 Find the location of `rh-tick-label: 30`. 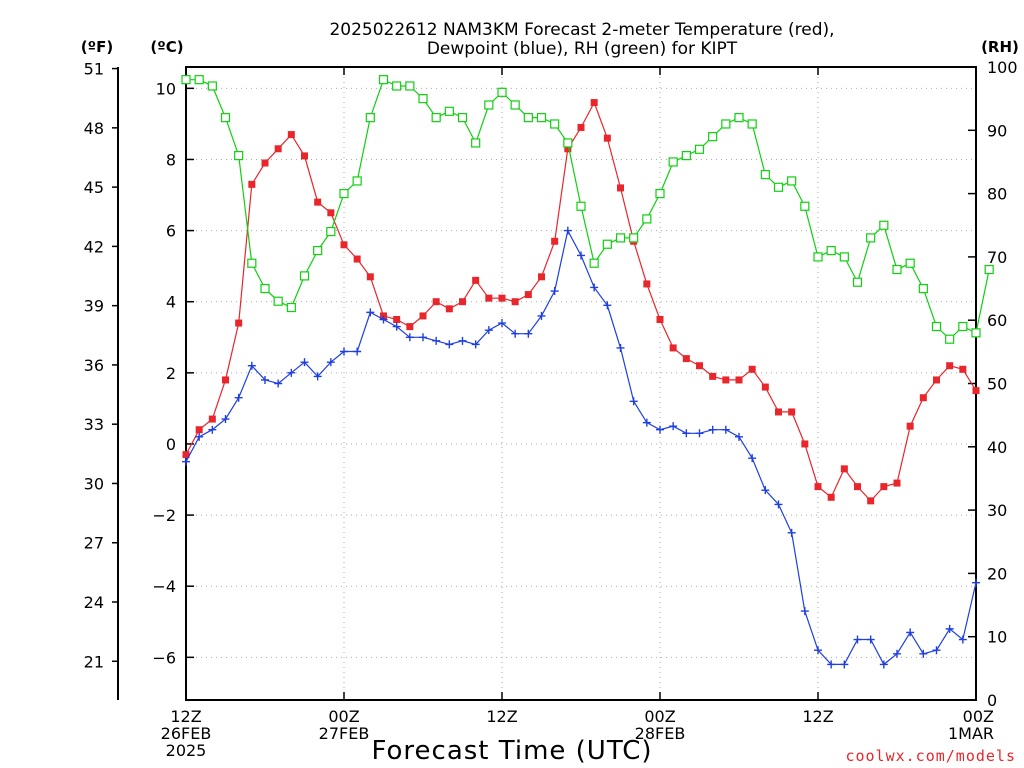

rh-tick-label: 30 is located at coordinates (997, 510).